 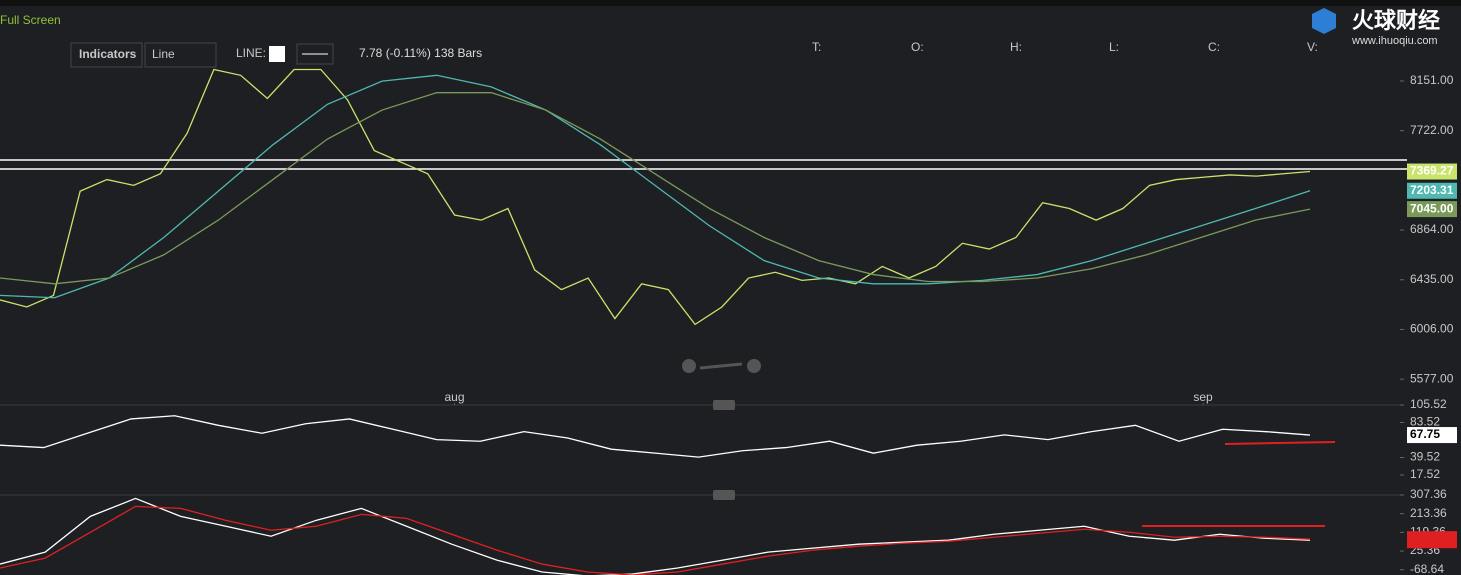 I want to click on price-tag-label: 7369.27, so click(x=1432, y=171).